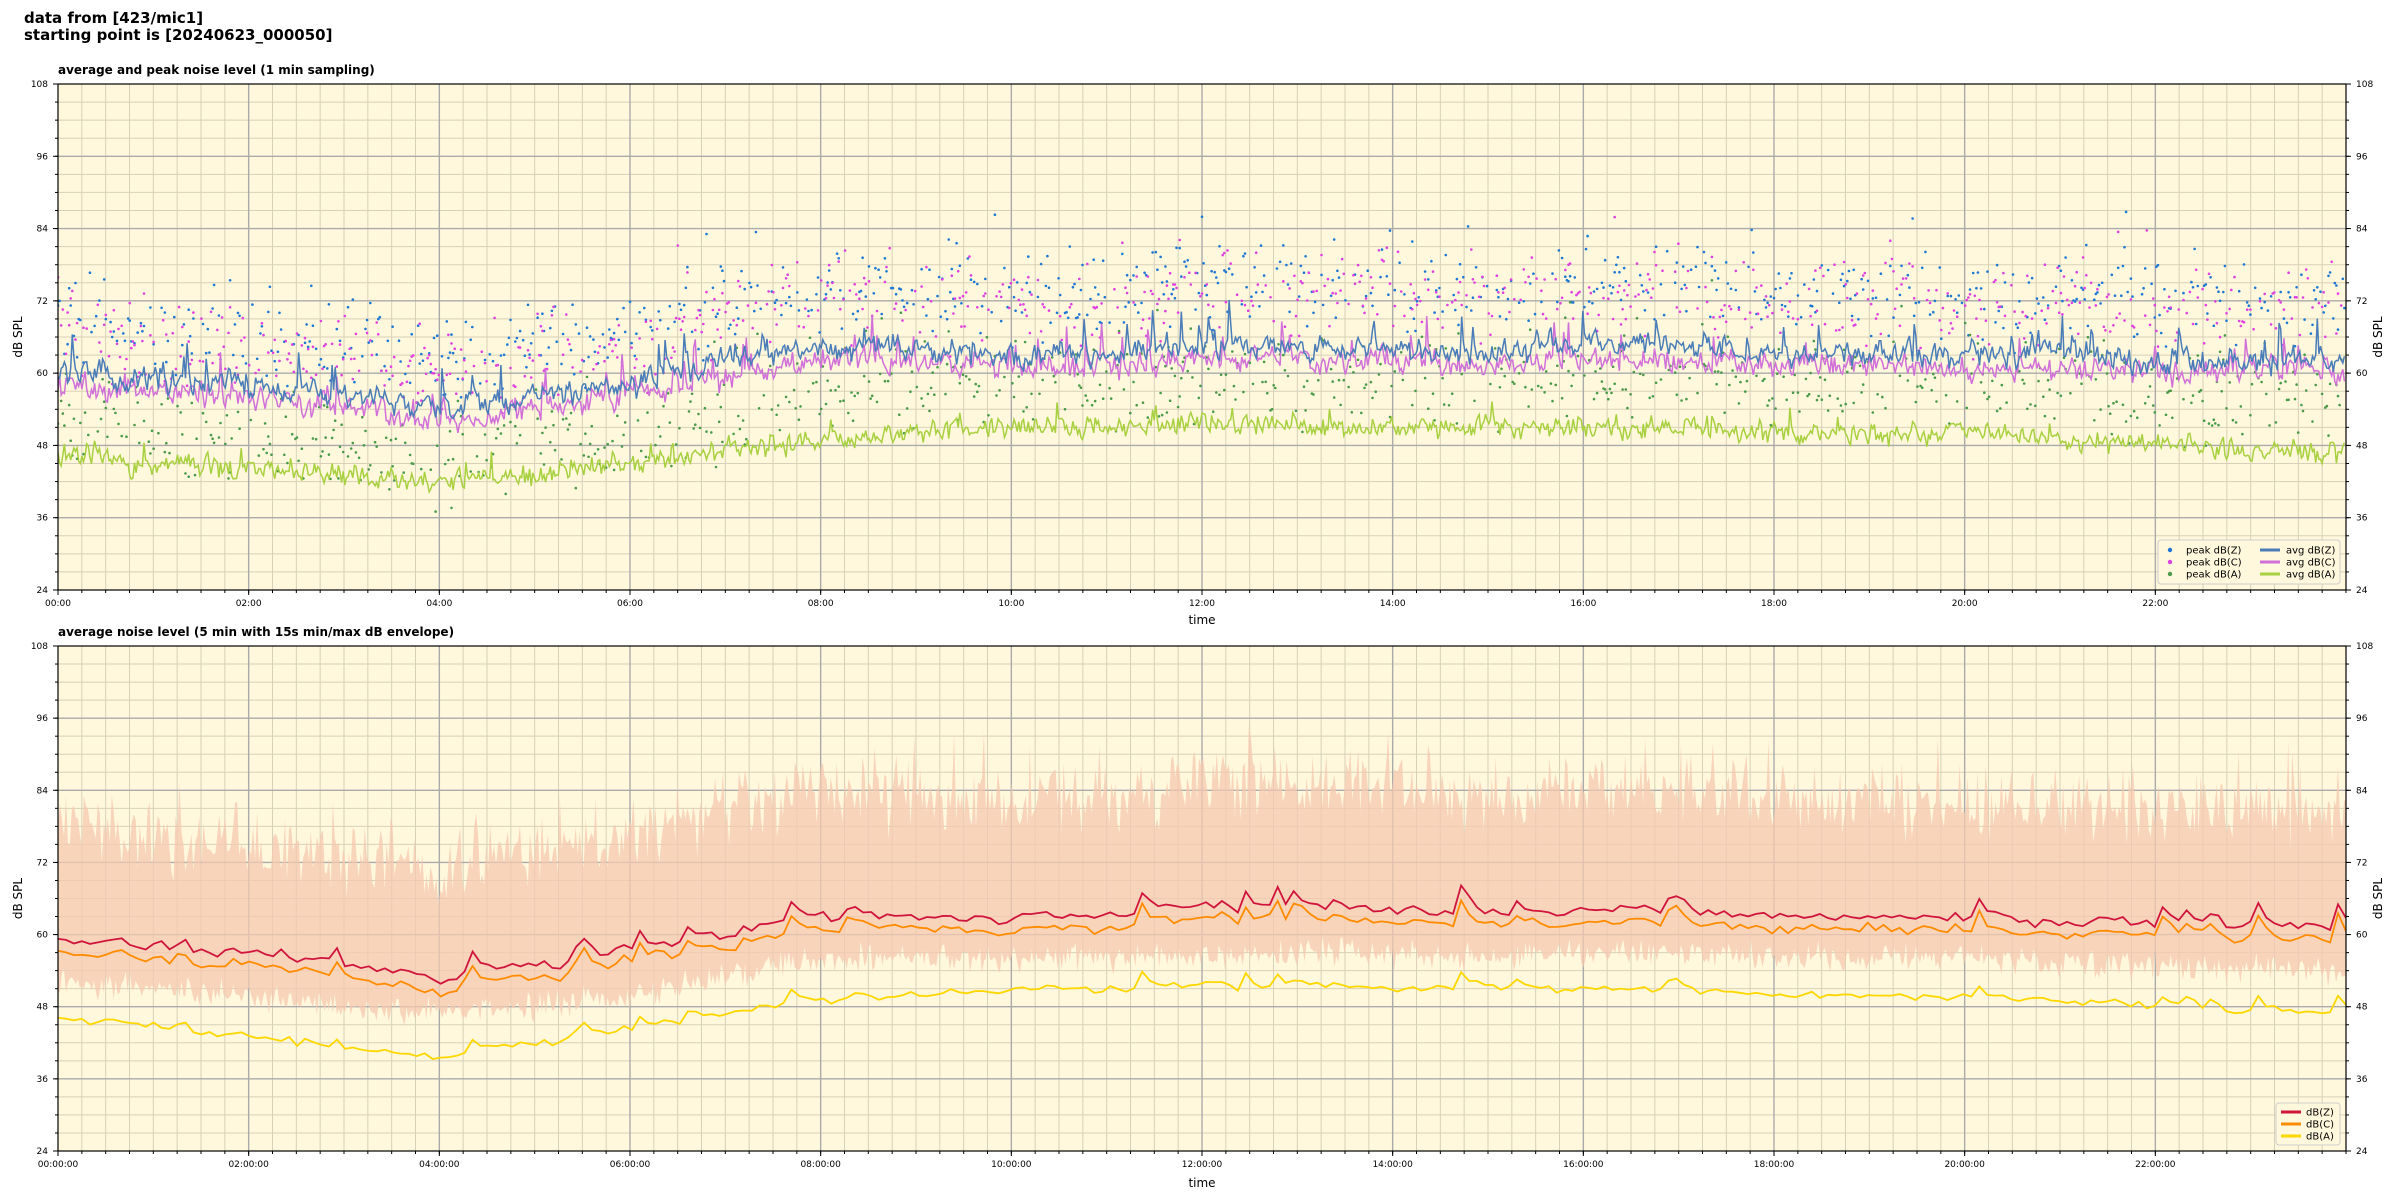 This screenshot has height=1200, width=2400. What do you see at coordinates (18, 337) in the screenshot?
I see `y-axis-label: dB SPL` at bounding box center [18, 337].